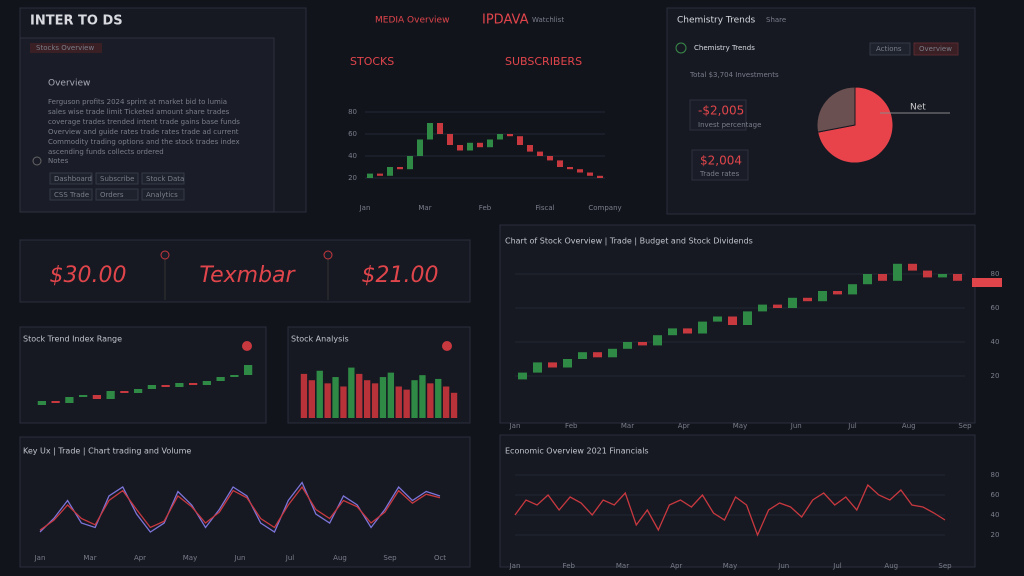 The height and width of the screenshot is (576, 1024). I want to click on section-title: Notes, so click(58, 161).